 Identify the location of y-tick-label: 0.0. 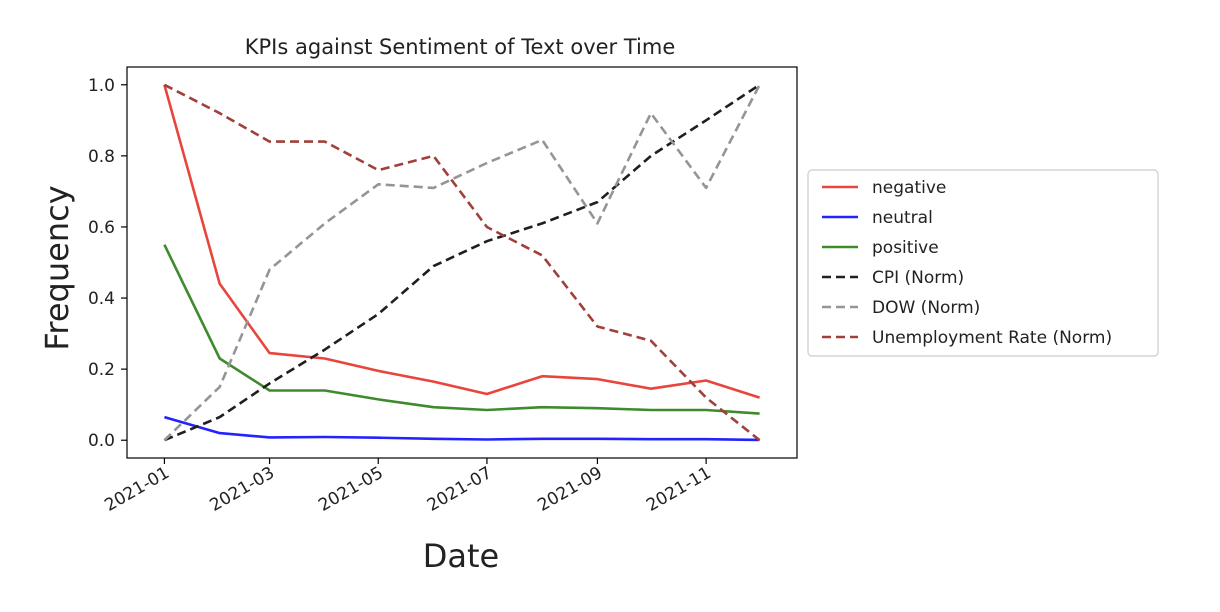
(101, 441).